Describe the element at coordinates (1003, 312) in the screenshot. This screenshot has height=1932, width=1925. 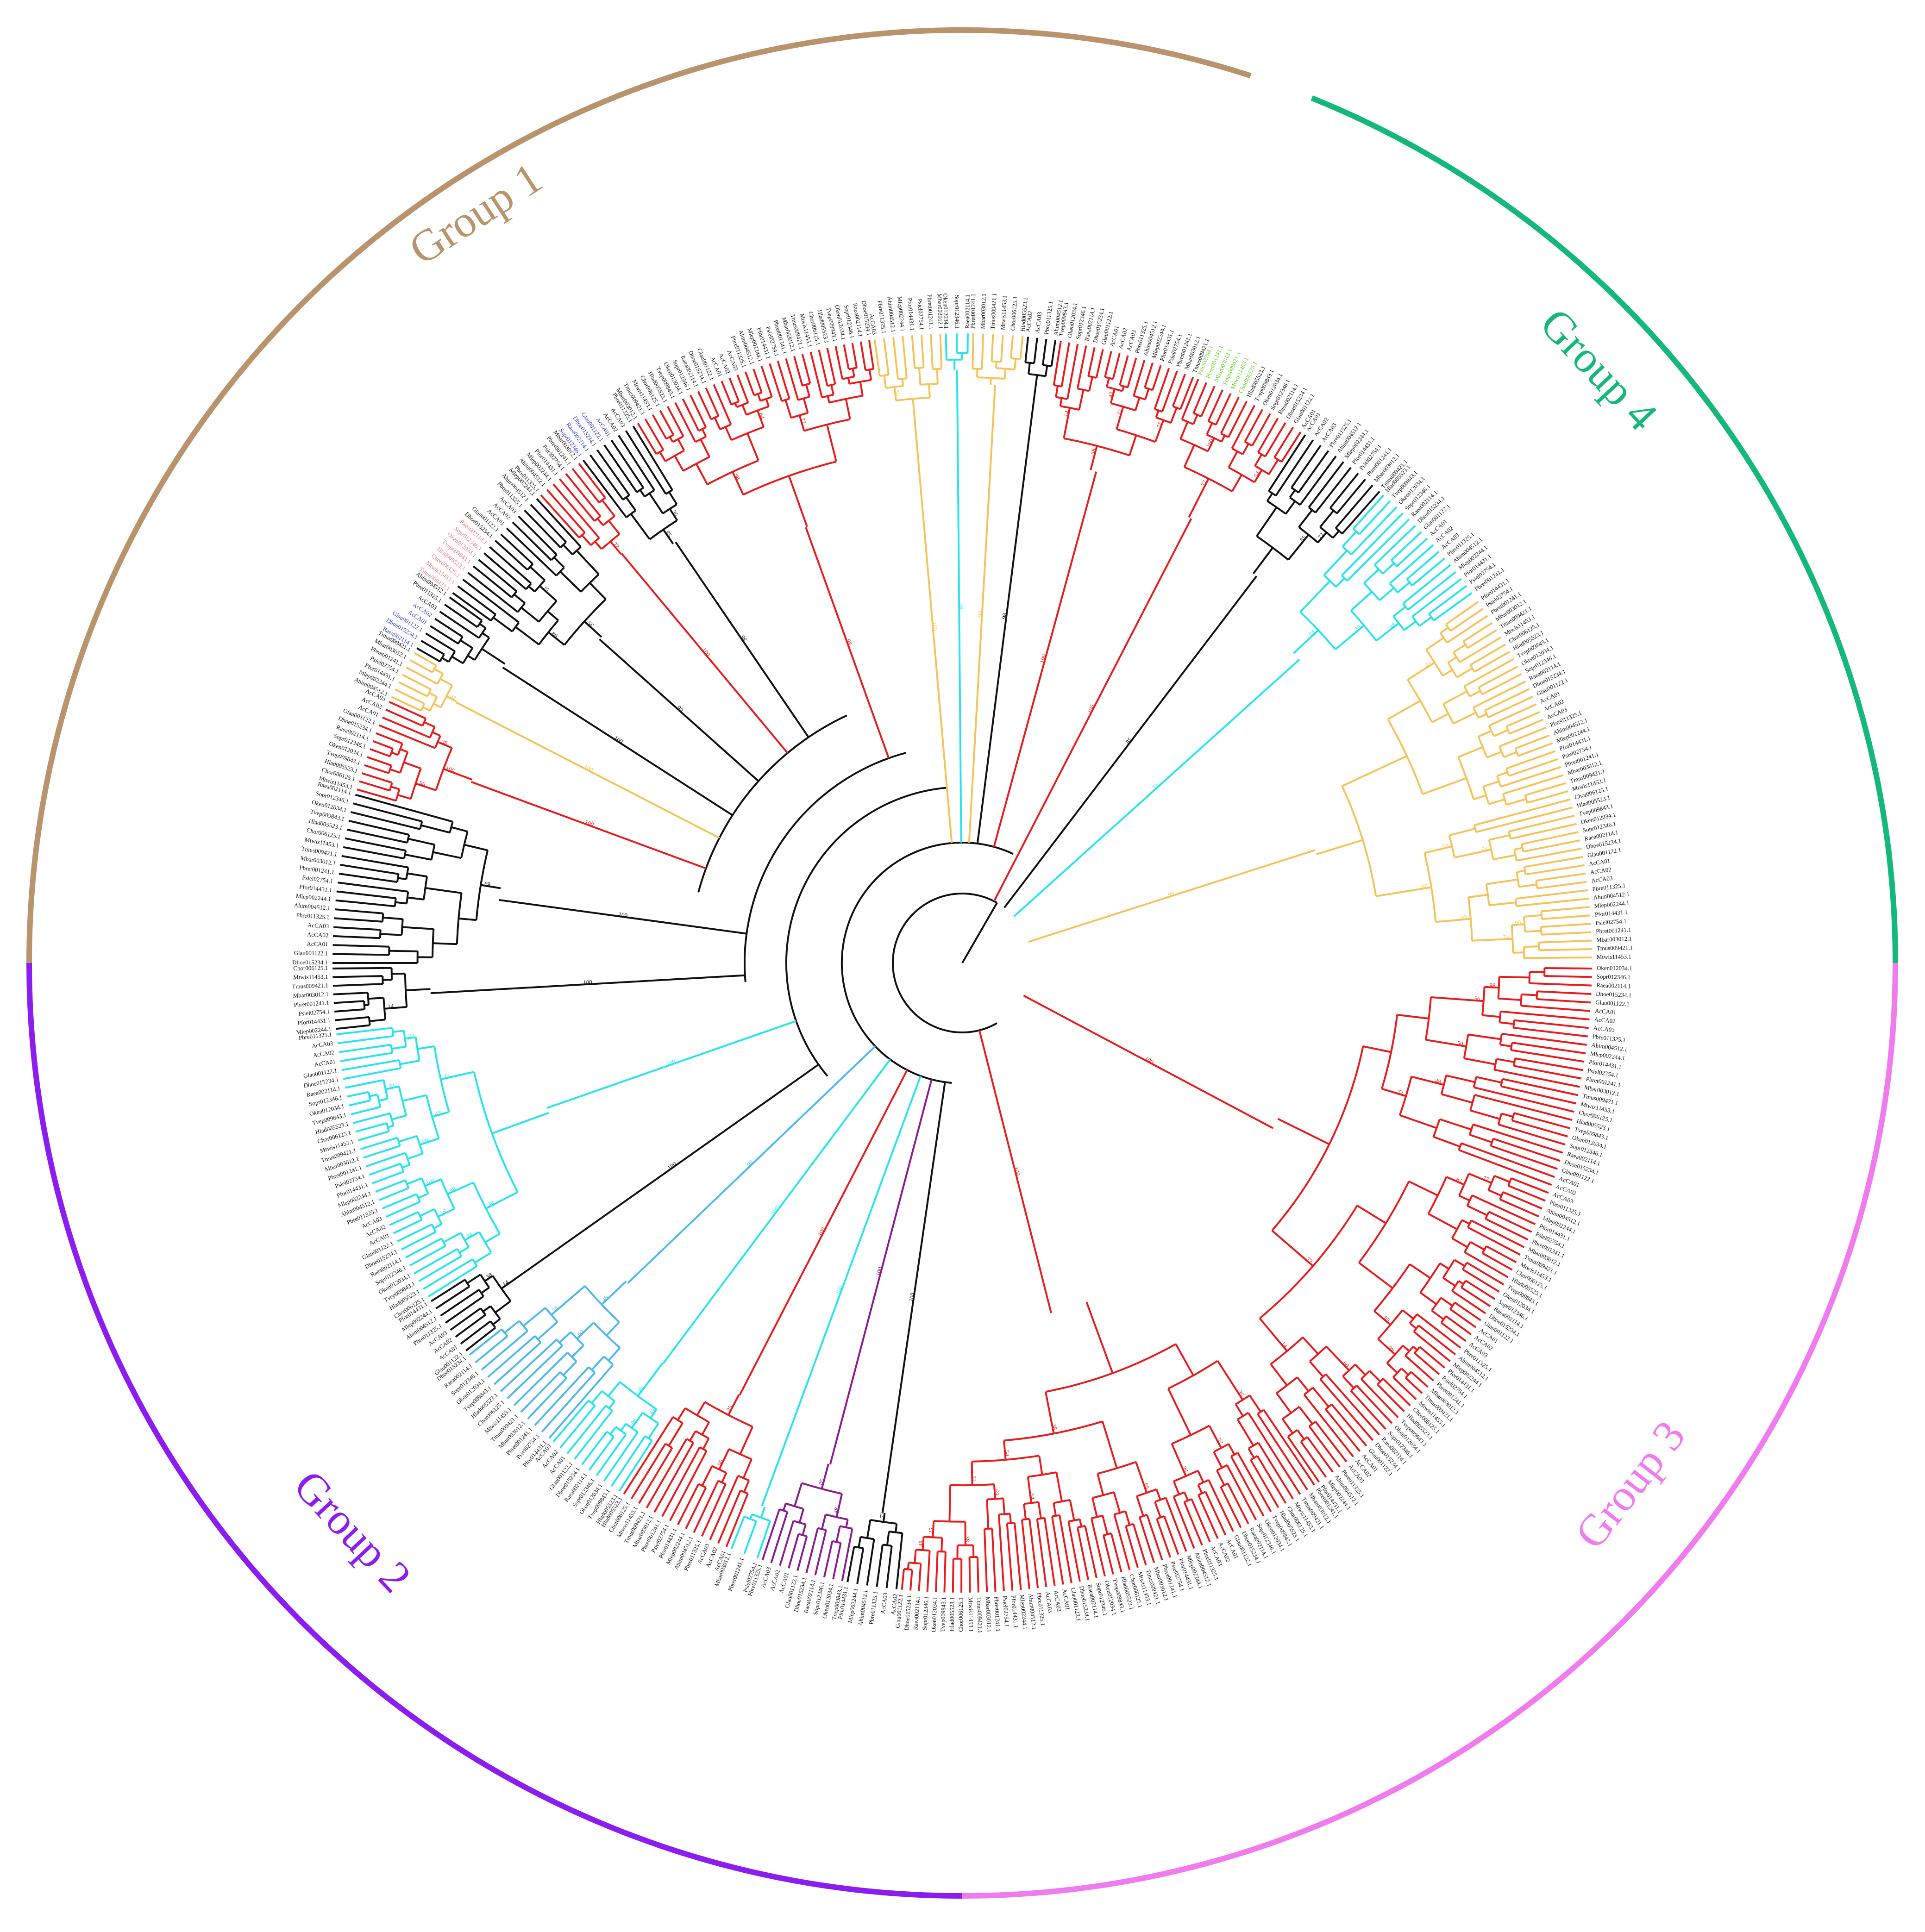
I see `leaf-label: Mtwis11453.1` at that location.